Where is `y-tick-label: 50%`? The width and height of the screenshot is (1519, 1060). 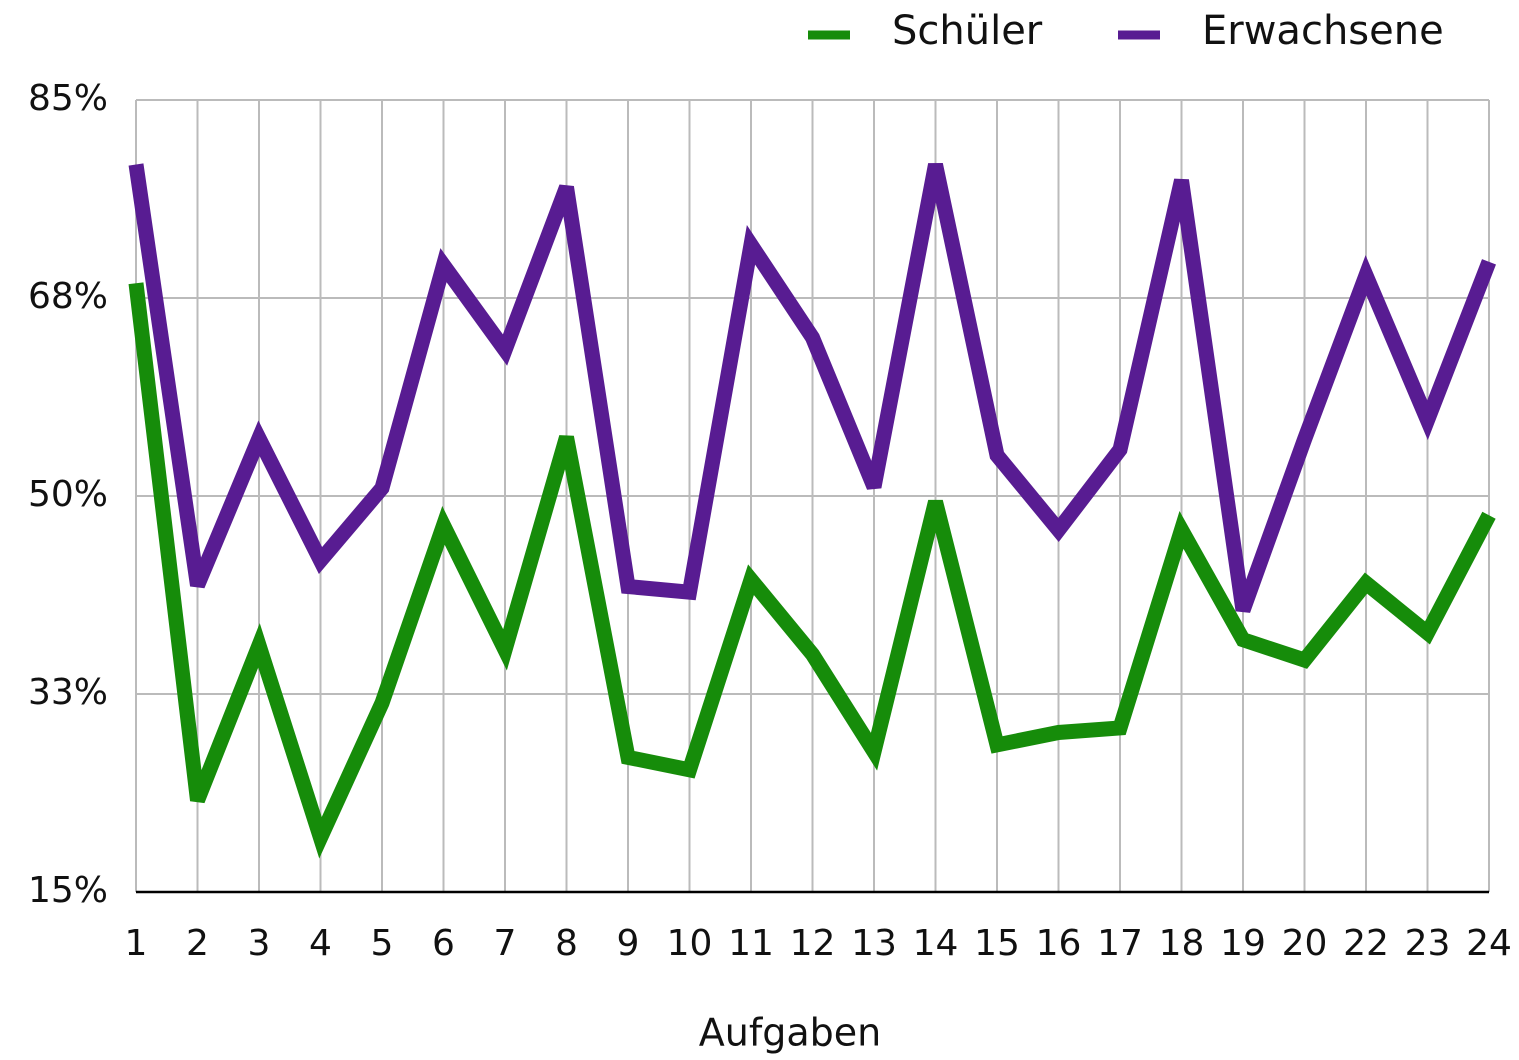 y-tick-label: 50% is located at coordinates (68, 494).